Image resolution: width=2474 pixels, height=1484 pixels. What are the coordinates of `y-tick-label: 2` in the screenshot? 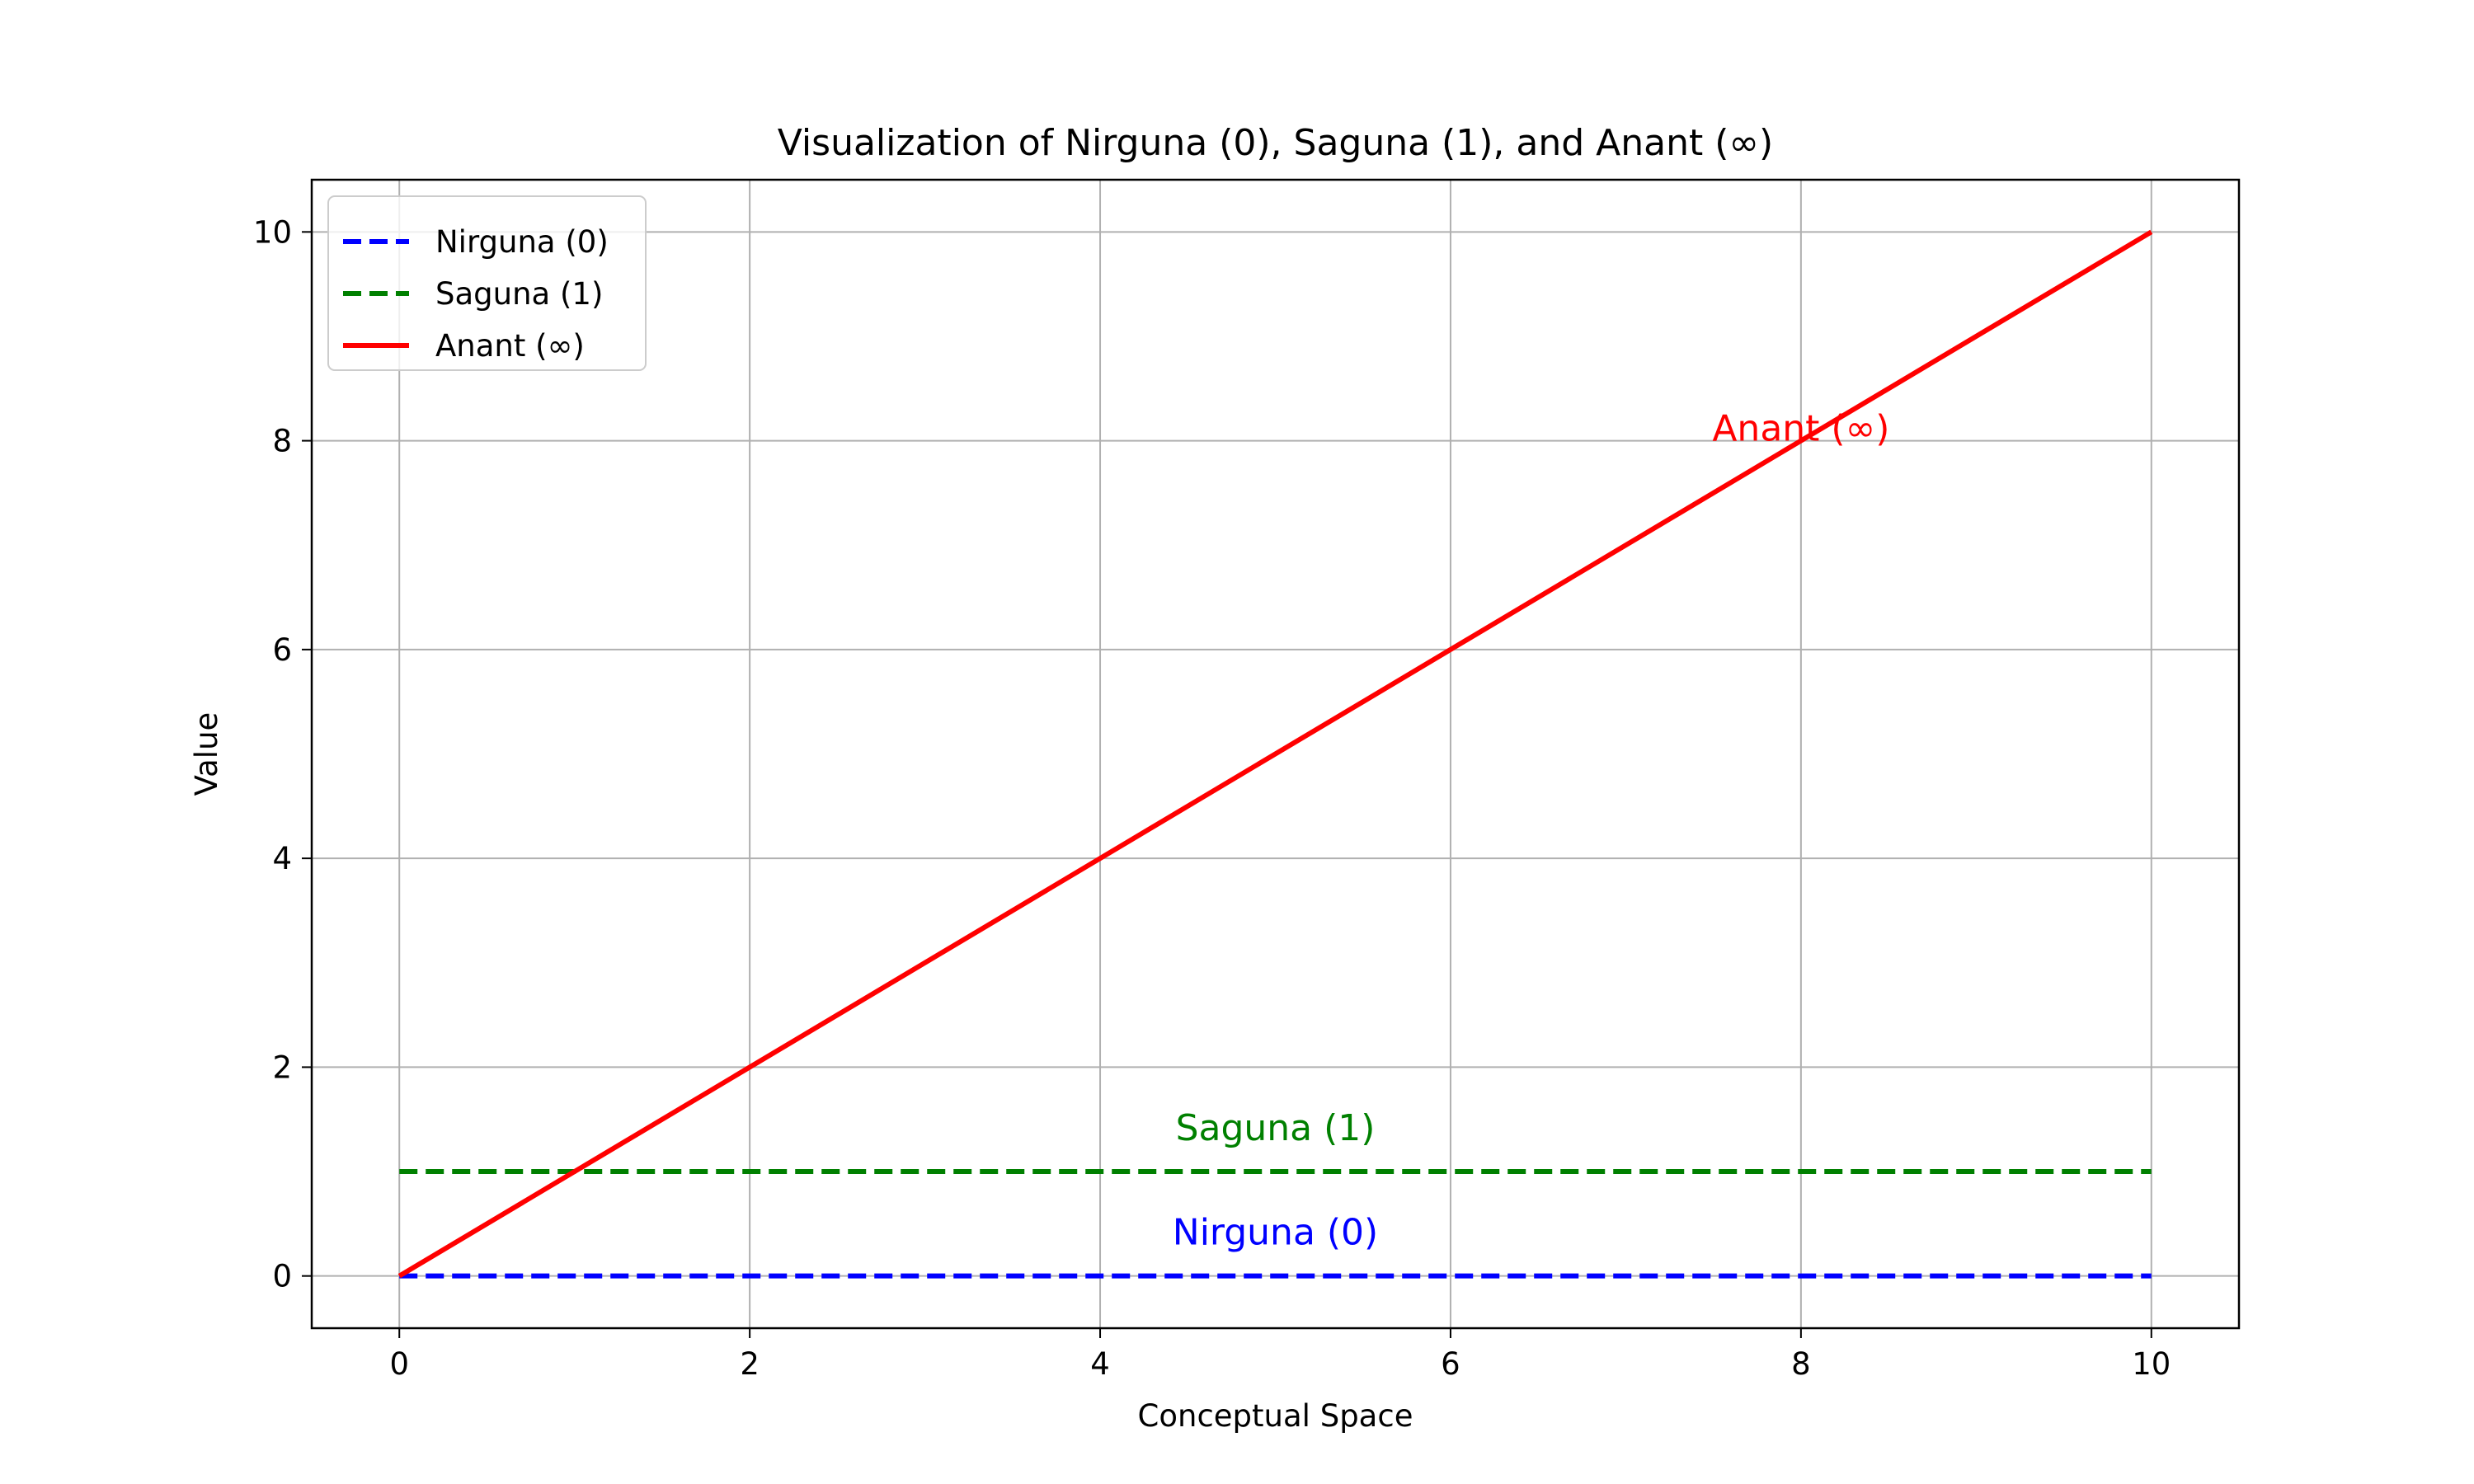 It's located at (282, 1067).